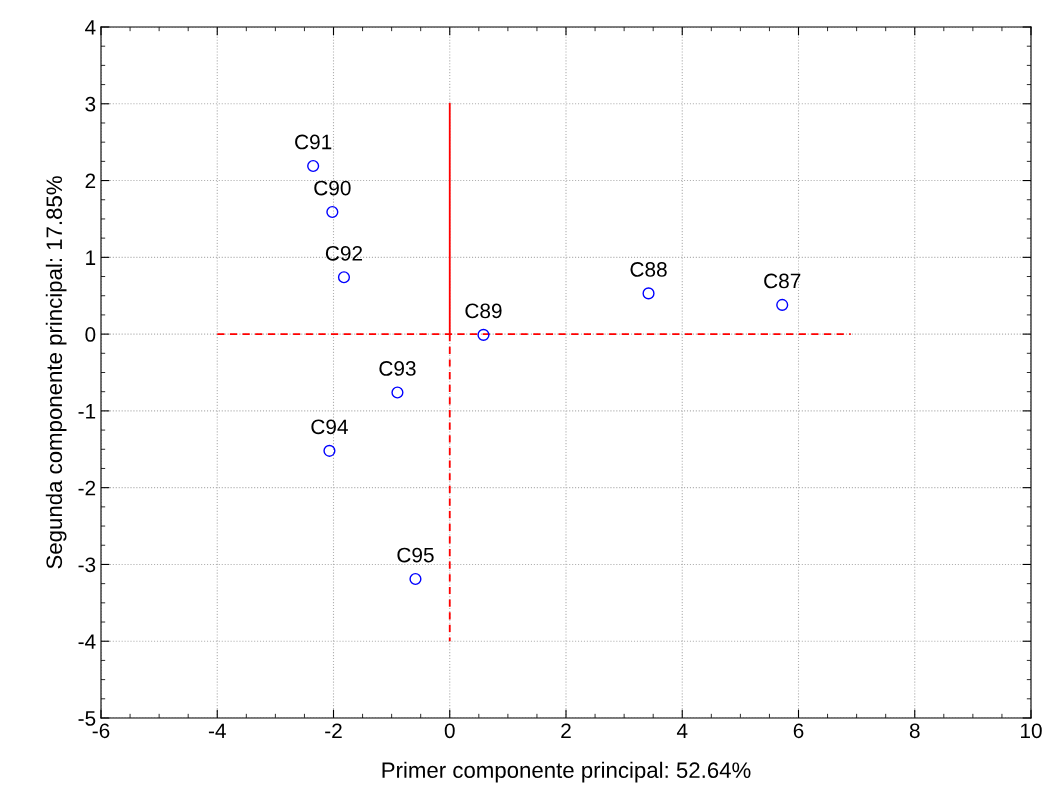 The height and width of the screenshot is (812, 1050). Describe the element at coordinates (91, 257) in the screenshot. I see `y-tick-label: 1` at that location.